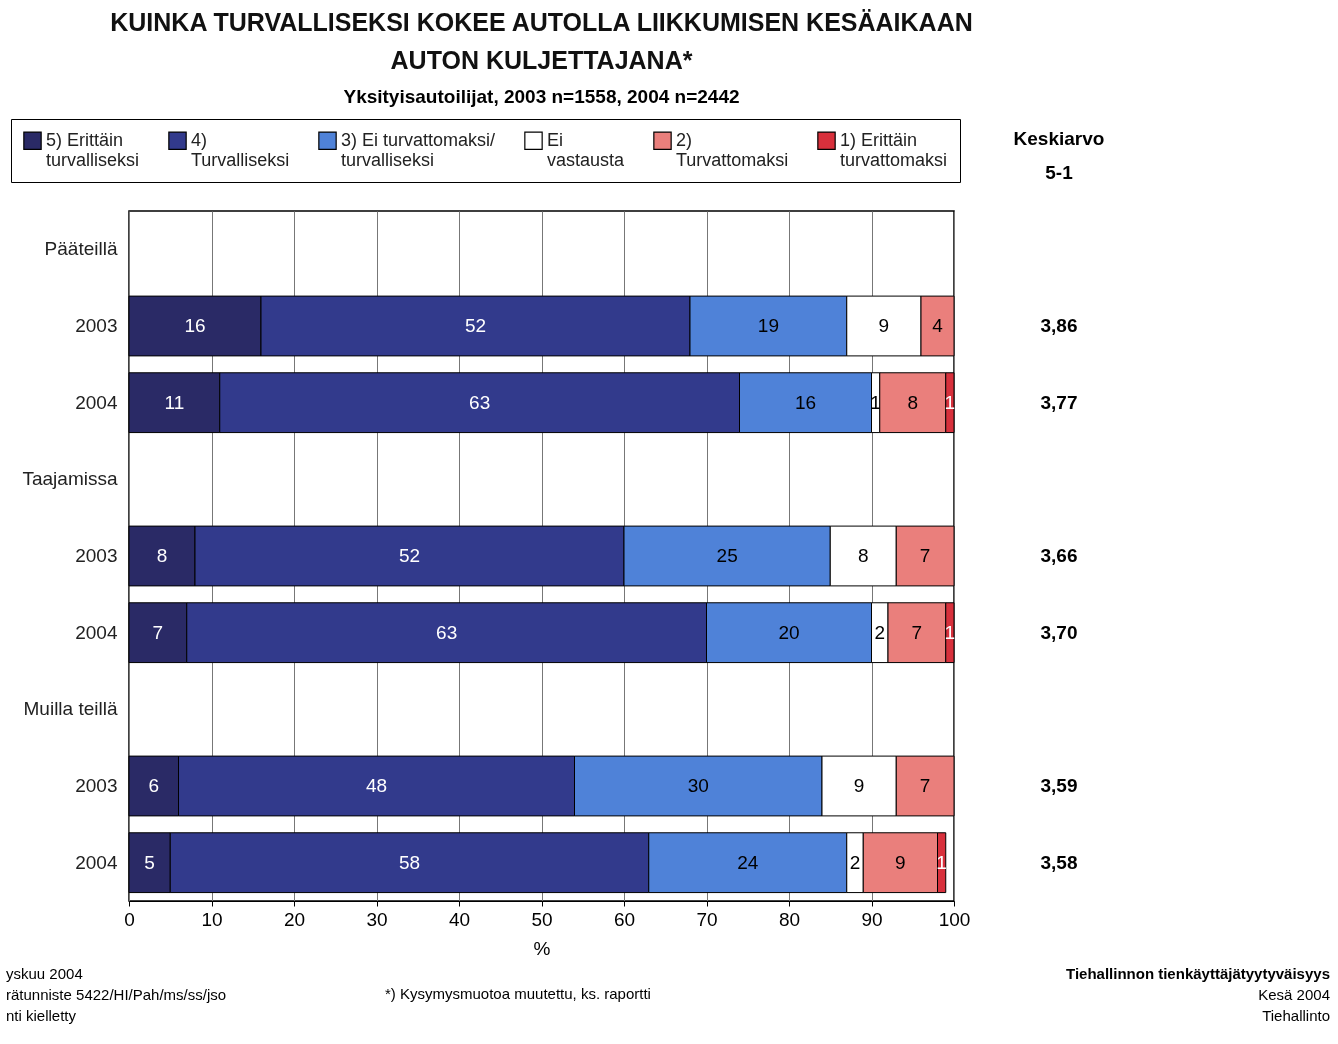 This screenshot has width=1338, height=1044. I want to click on data-label: 58, so click(409, 862).